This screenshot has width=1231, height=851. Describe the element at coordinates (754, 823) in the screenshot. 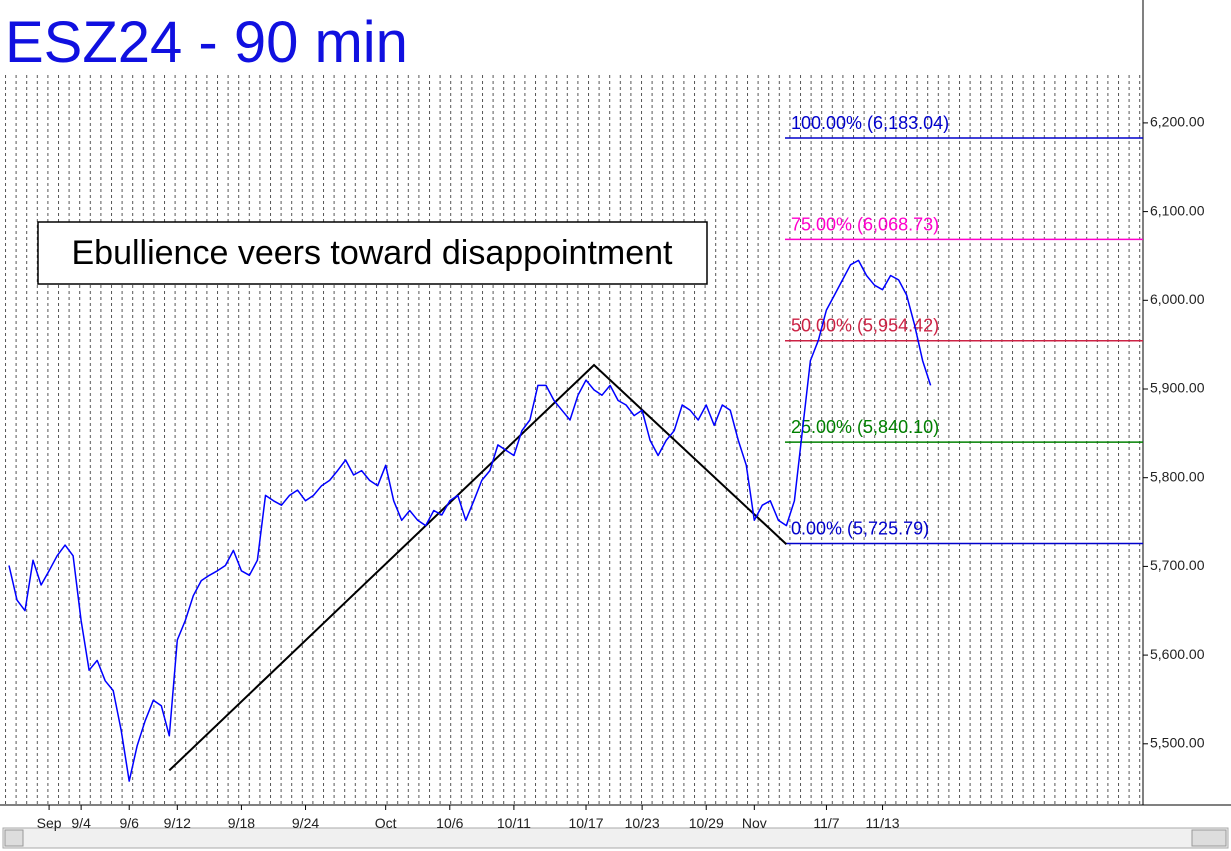

I see `x-tick-label: Nov` at that location.